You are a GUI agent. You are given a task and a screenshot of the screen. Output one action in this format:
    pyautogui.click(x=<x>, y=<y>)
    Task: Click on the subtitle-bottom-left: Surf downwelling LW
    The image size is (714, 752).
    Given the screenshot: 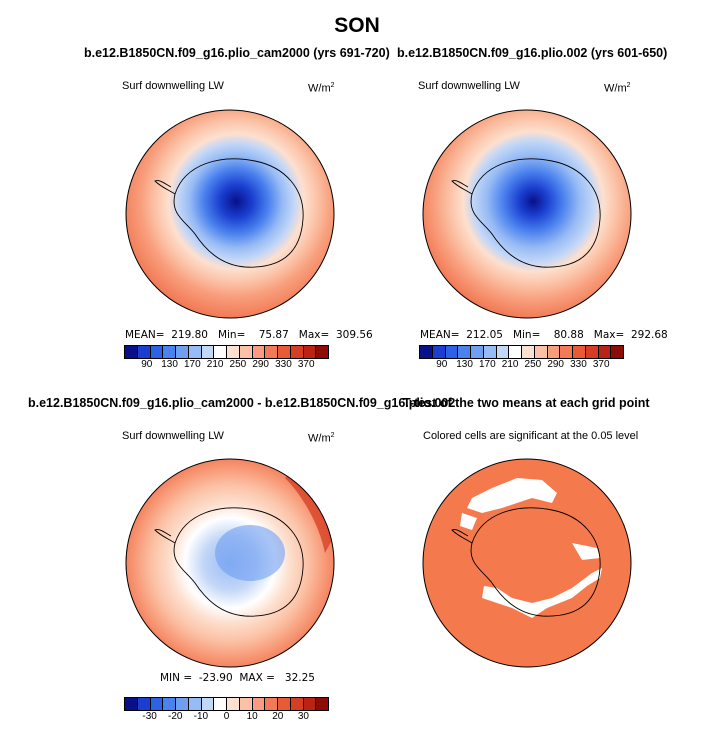 What is the action you would take?
    pyautogui.click(x=173, y=436)
    